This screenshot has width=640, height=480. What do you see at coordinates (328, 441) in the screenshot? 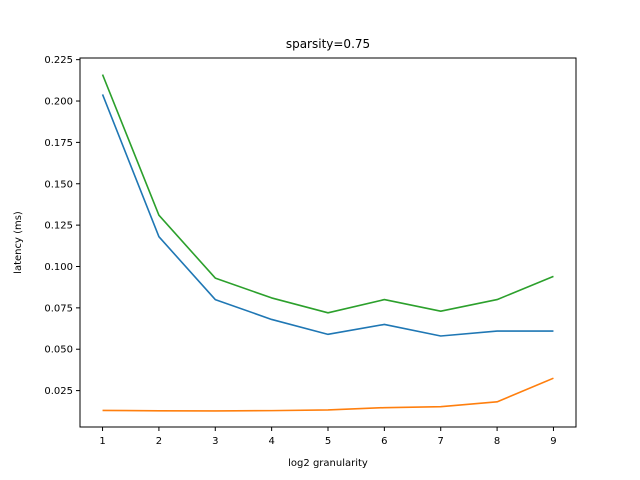
I see `x-tick-label: 5` at bounding box center [328, 441].